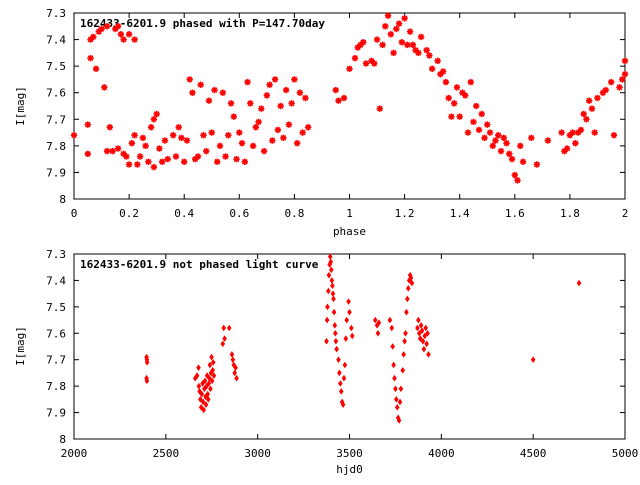  I want to click on y-tick-label: 7.4, so click(56, 40).